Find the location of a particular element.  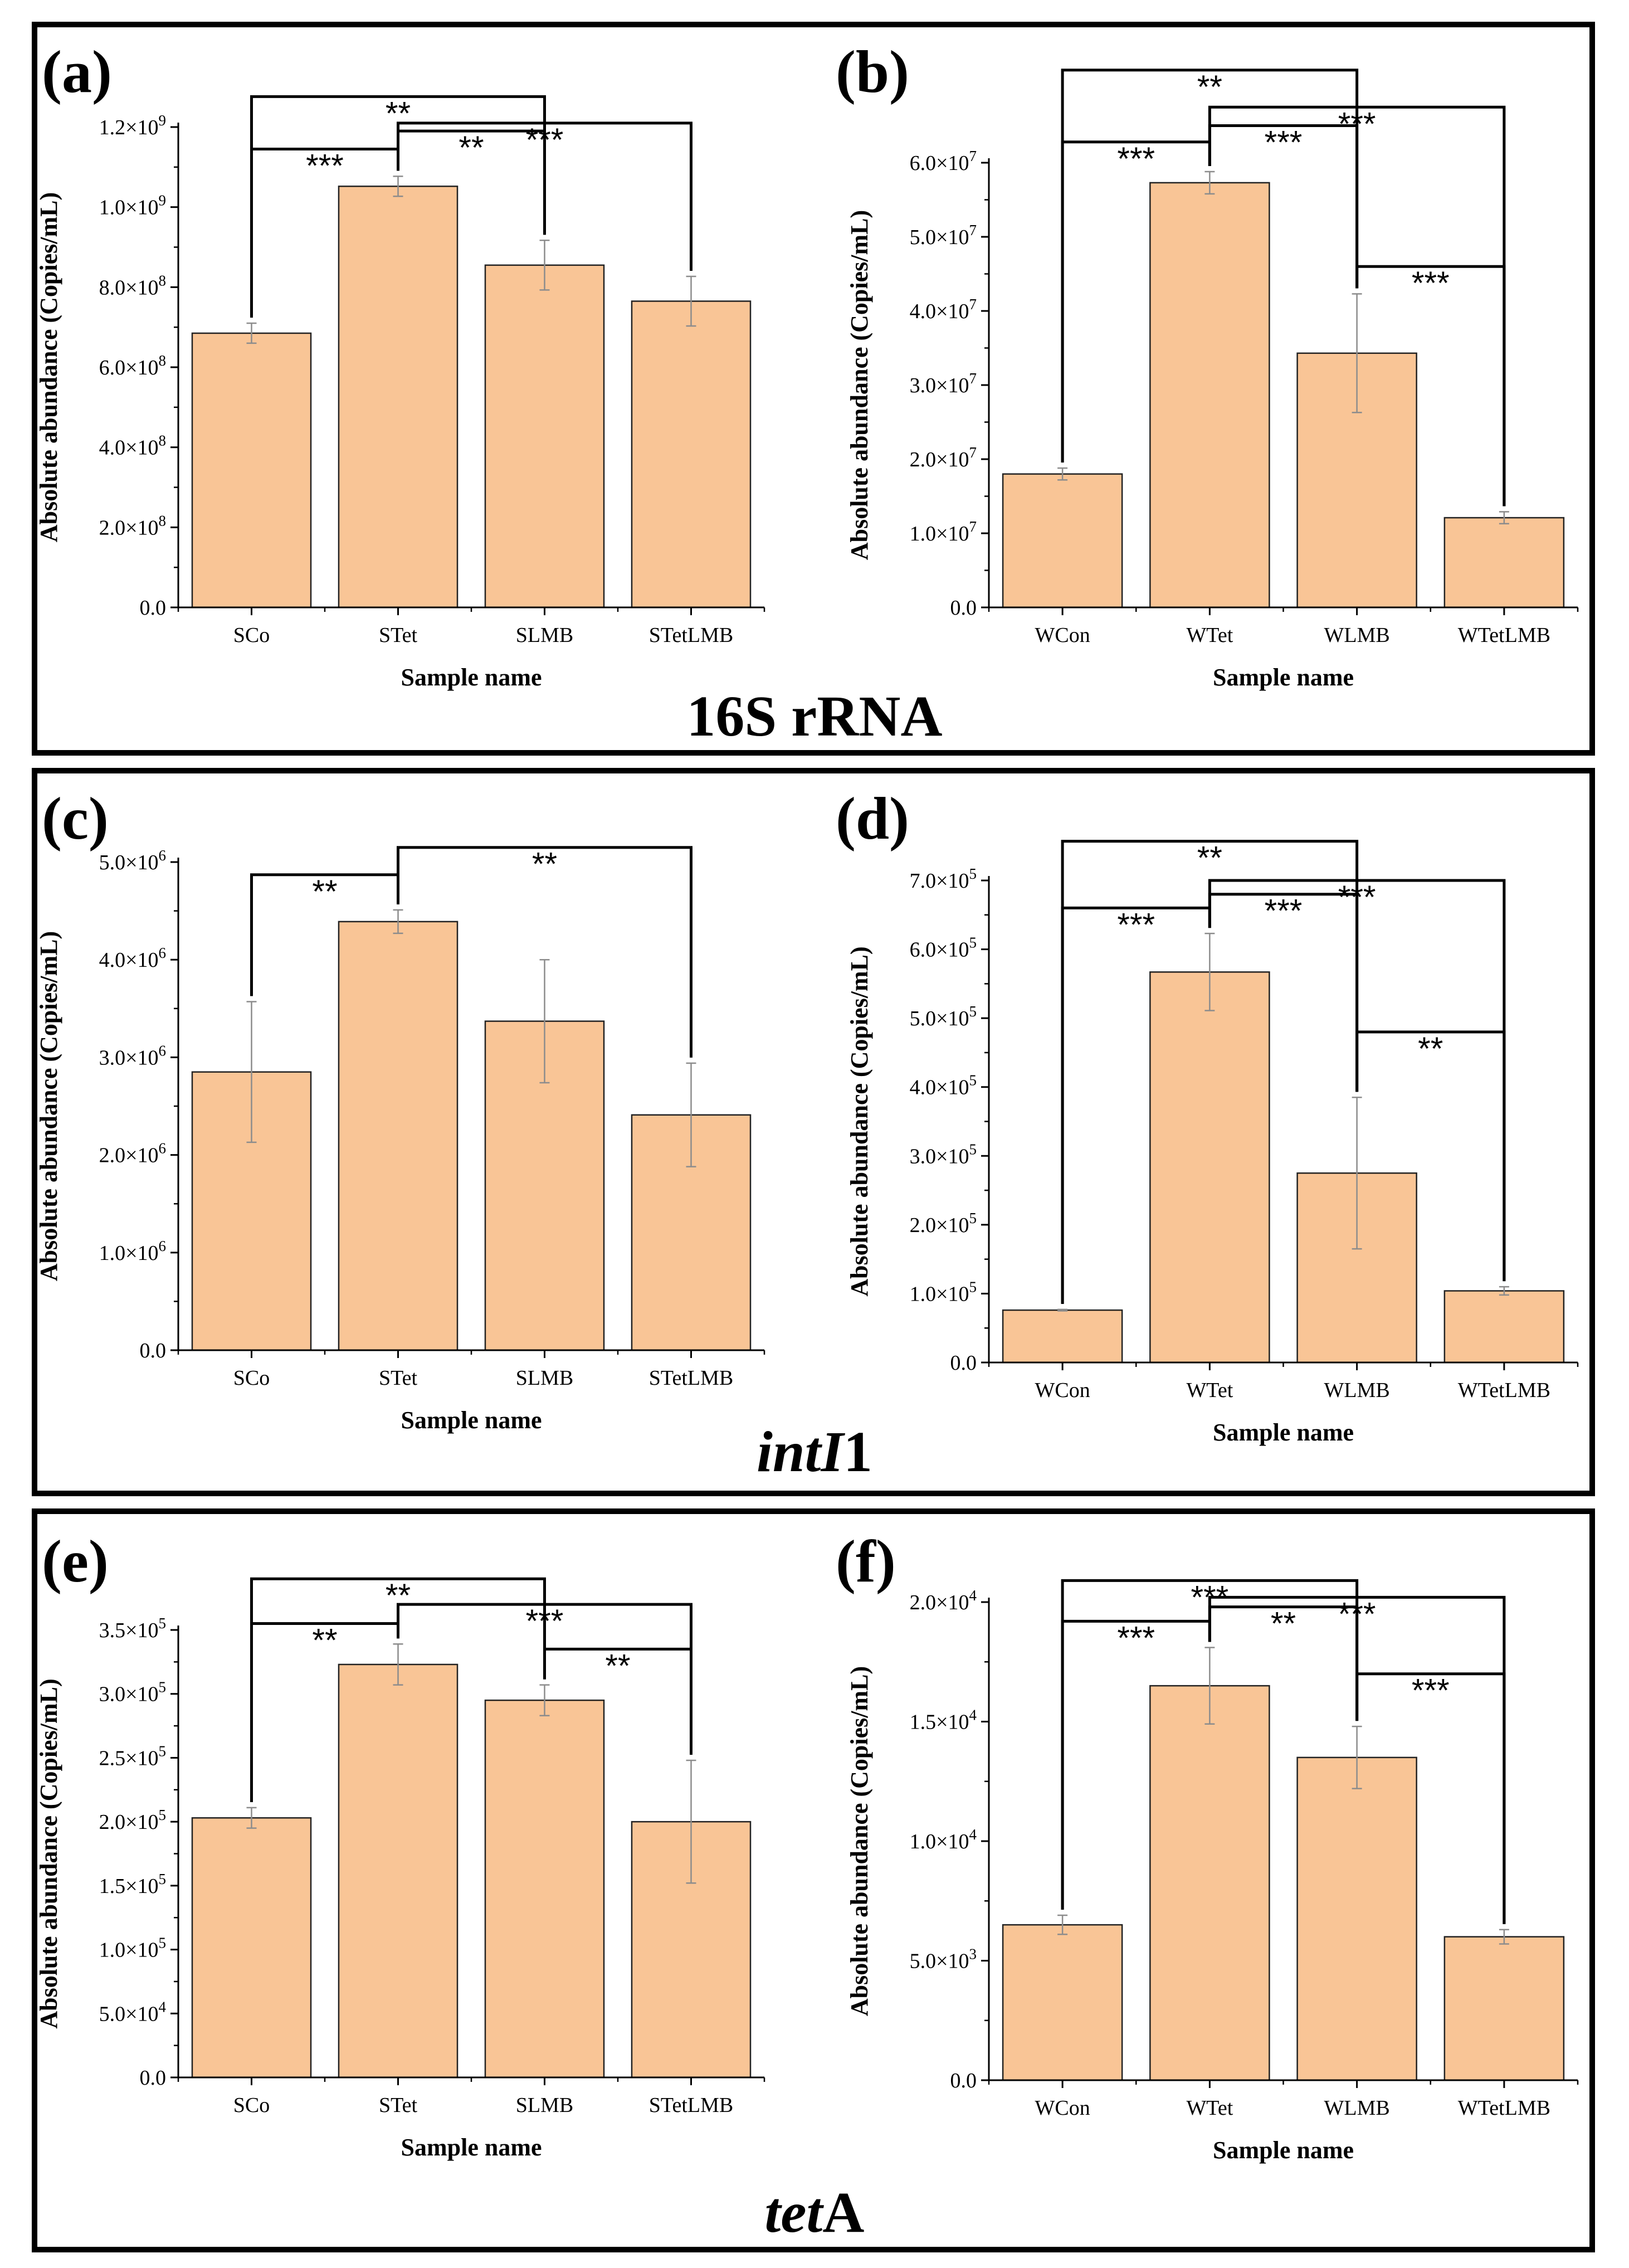

y-tick-label: 2.5×10⁵ is located at coordinates (133, 1756).